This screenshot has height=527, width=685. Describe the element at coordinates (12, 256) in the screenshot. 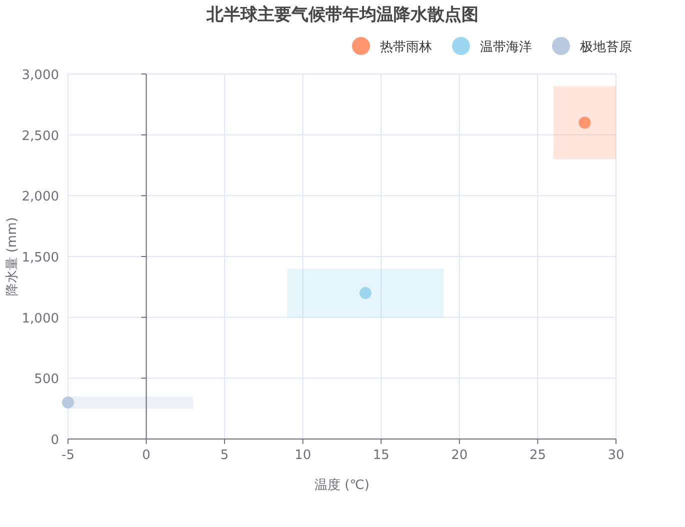

I see `y-axis-title: 降水量 (mm)` at that location.